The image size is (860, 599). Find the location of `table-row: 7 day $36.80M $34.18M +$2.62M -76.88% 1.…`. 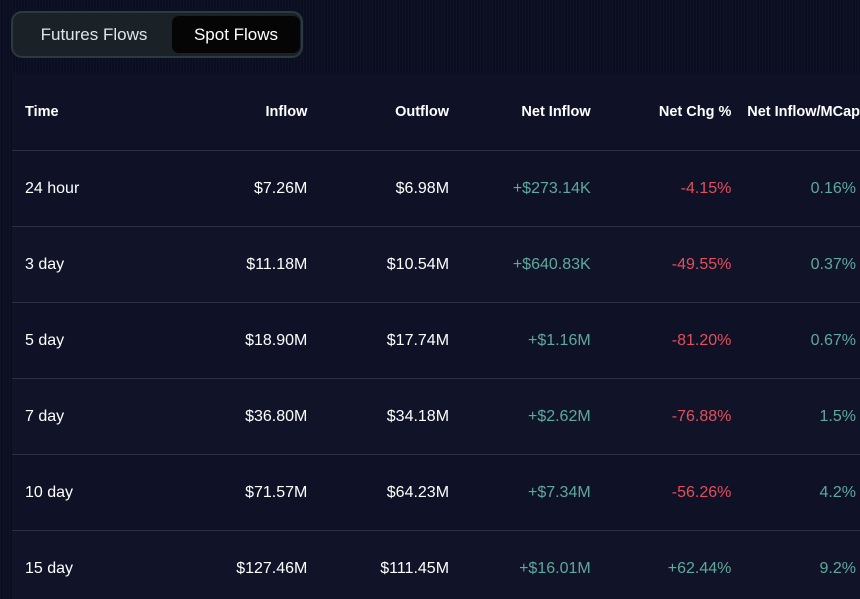

table-row: 7 day $36.80M $34.18M +$2.62M -76.88% 1.… is located at coordinates (436, 416).